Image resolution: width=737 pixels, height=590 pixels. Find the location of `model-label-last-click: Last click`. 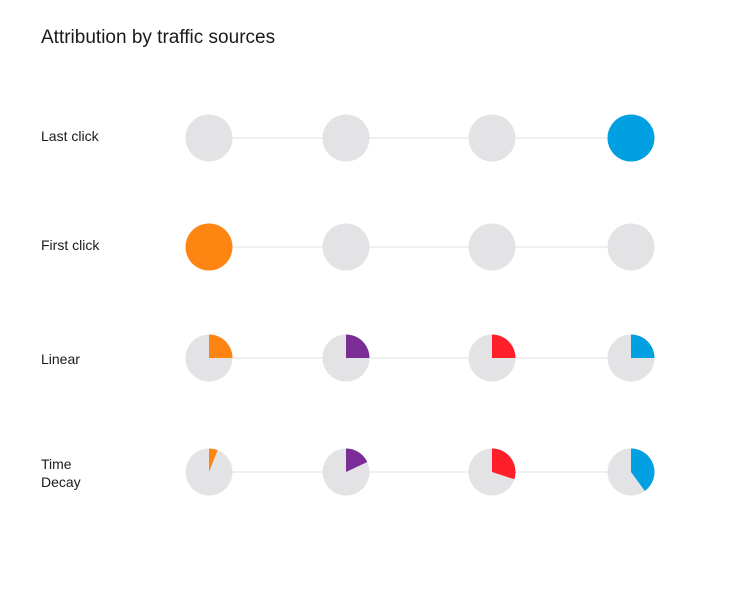

model-label-last-click: Last click is located at coordinates (70, 136).